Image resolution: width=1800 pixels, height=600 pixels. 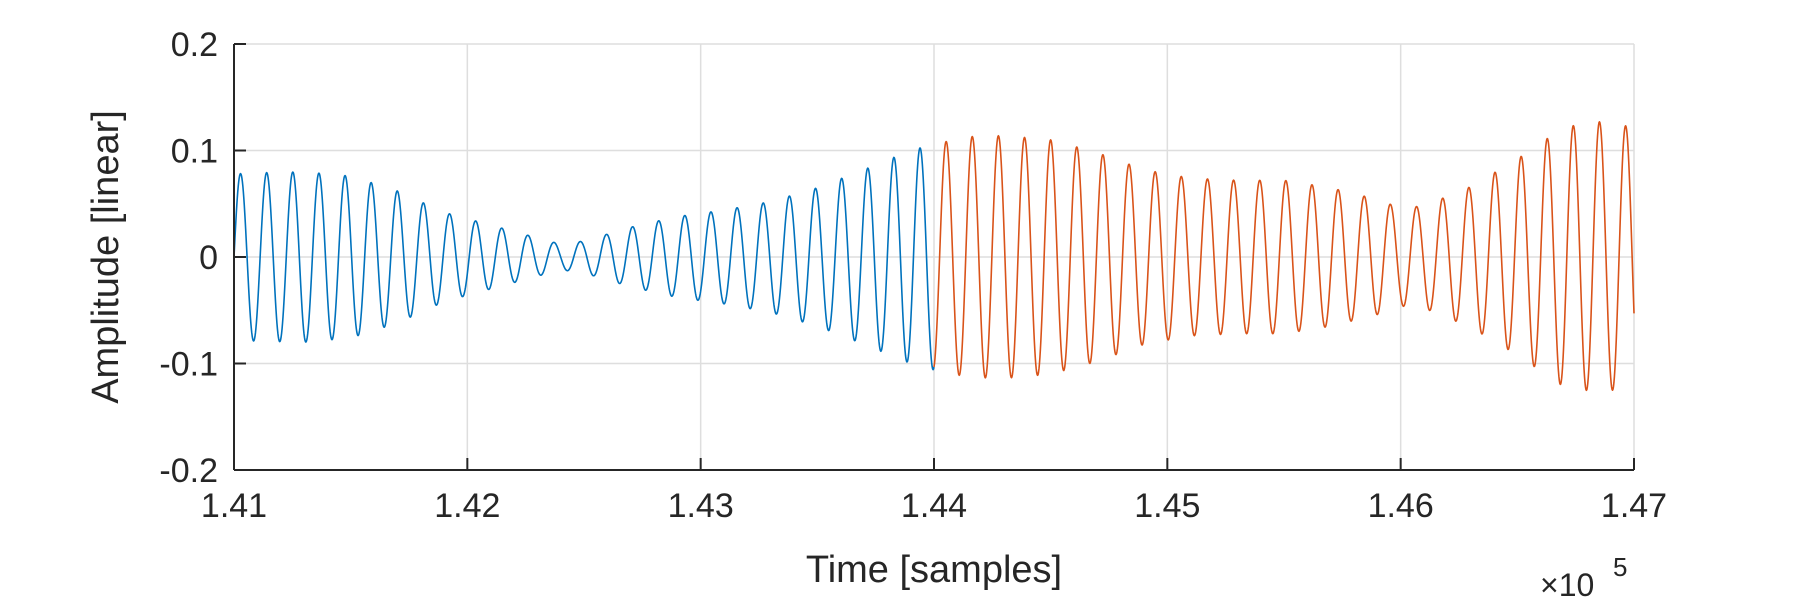 I want to click on x-tick-label: 1.44, so click(x=934, y=506).